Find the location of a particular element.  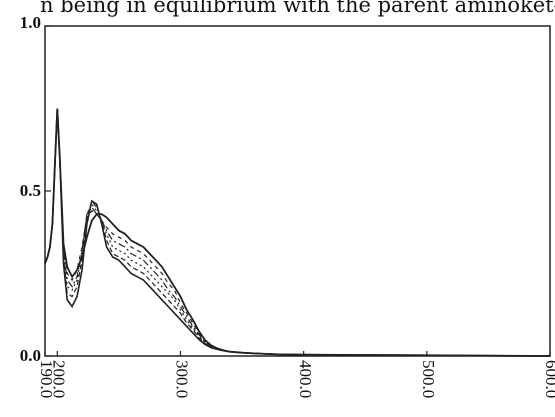

y-tick-label: 0.0 is located at coordinates (30, 355).